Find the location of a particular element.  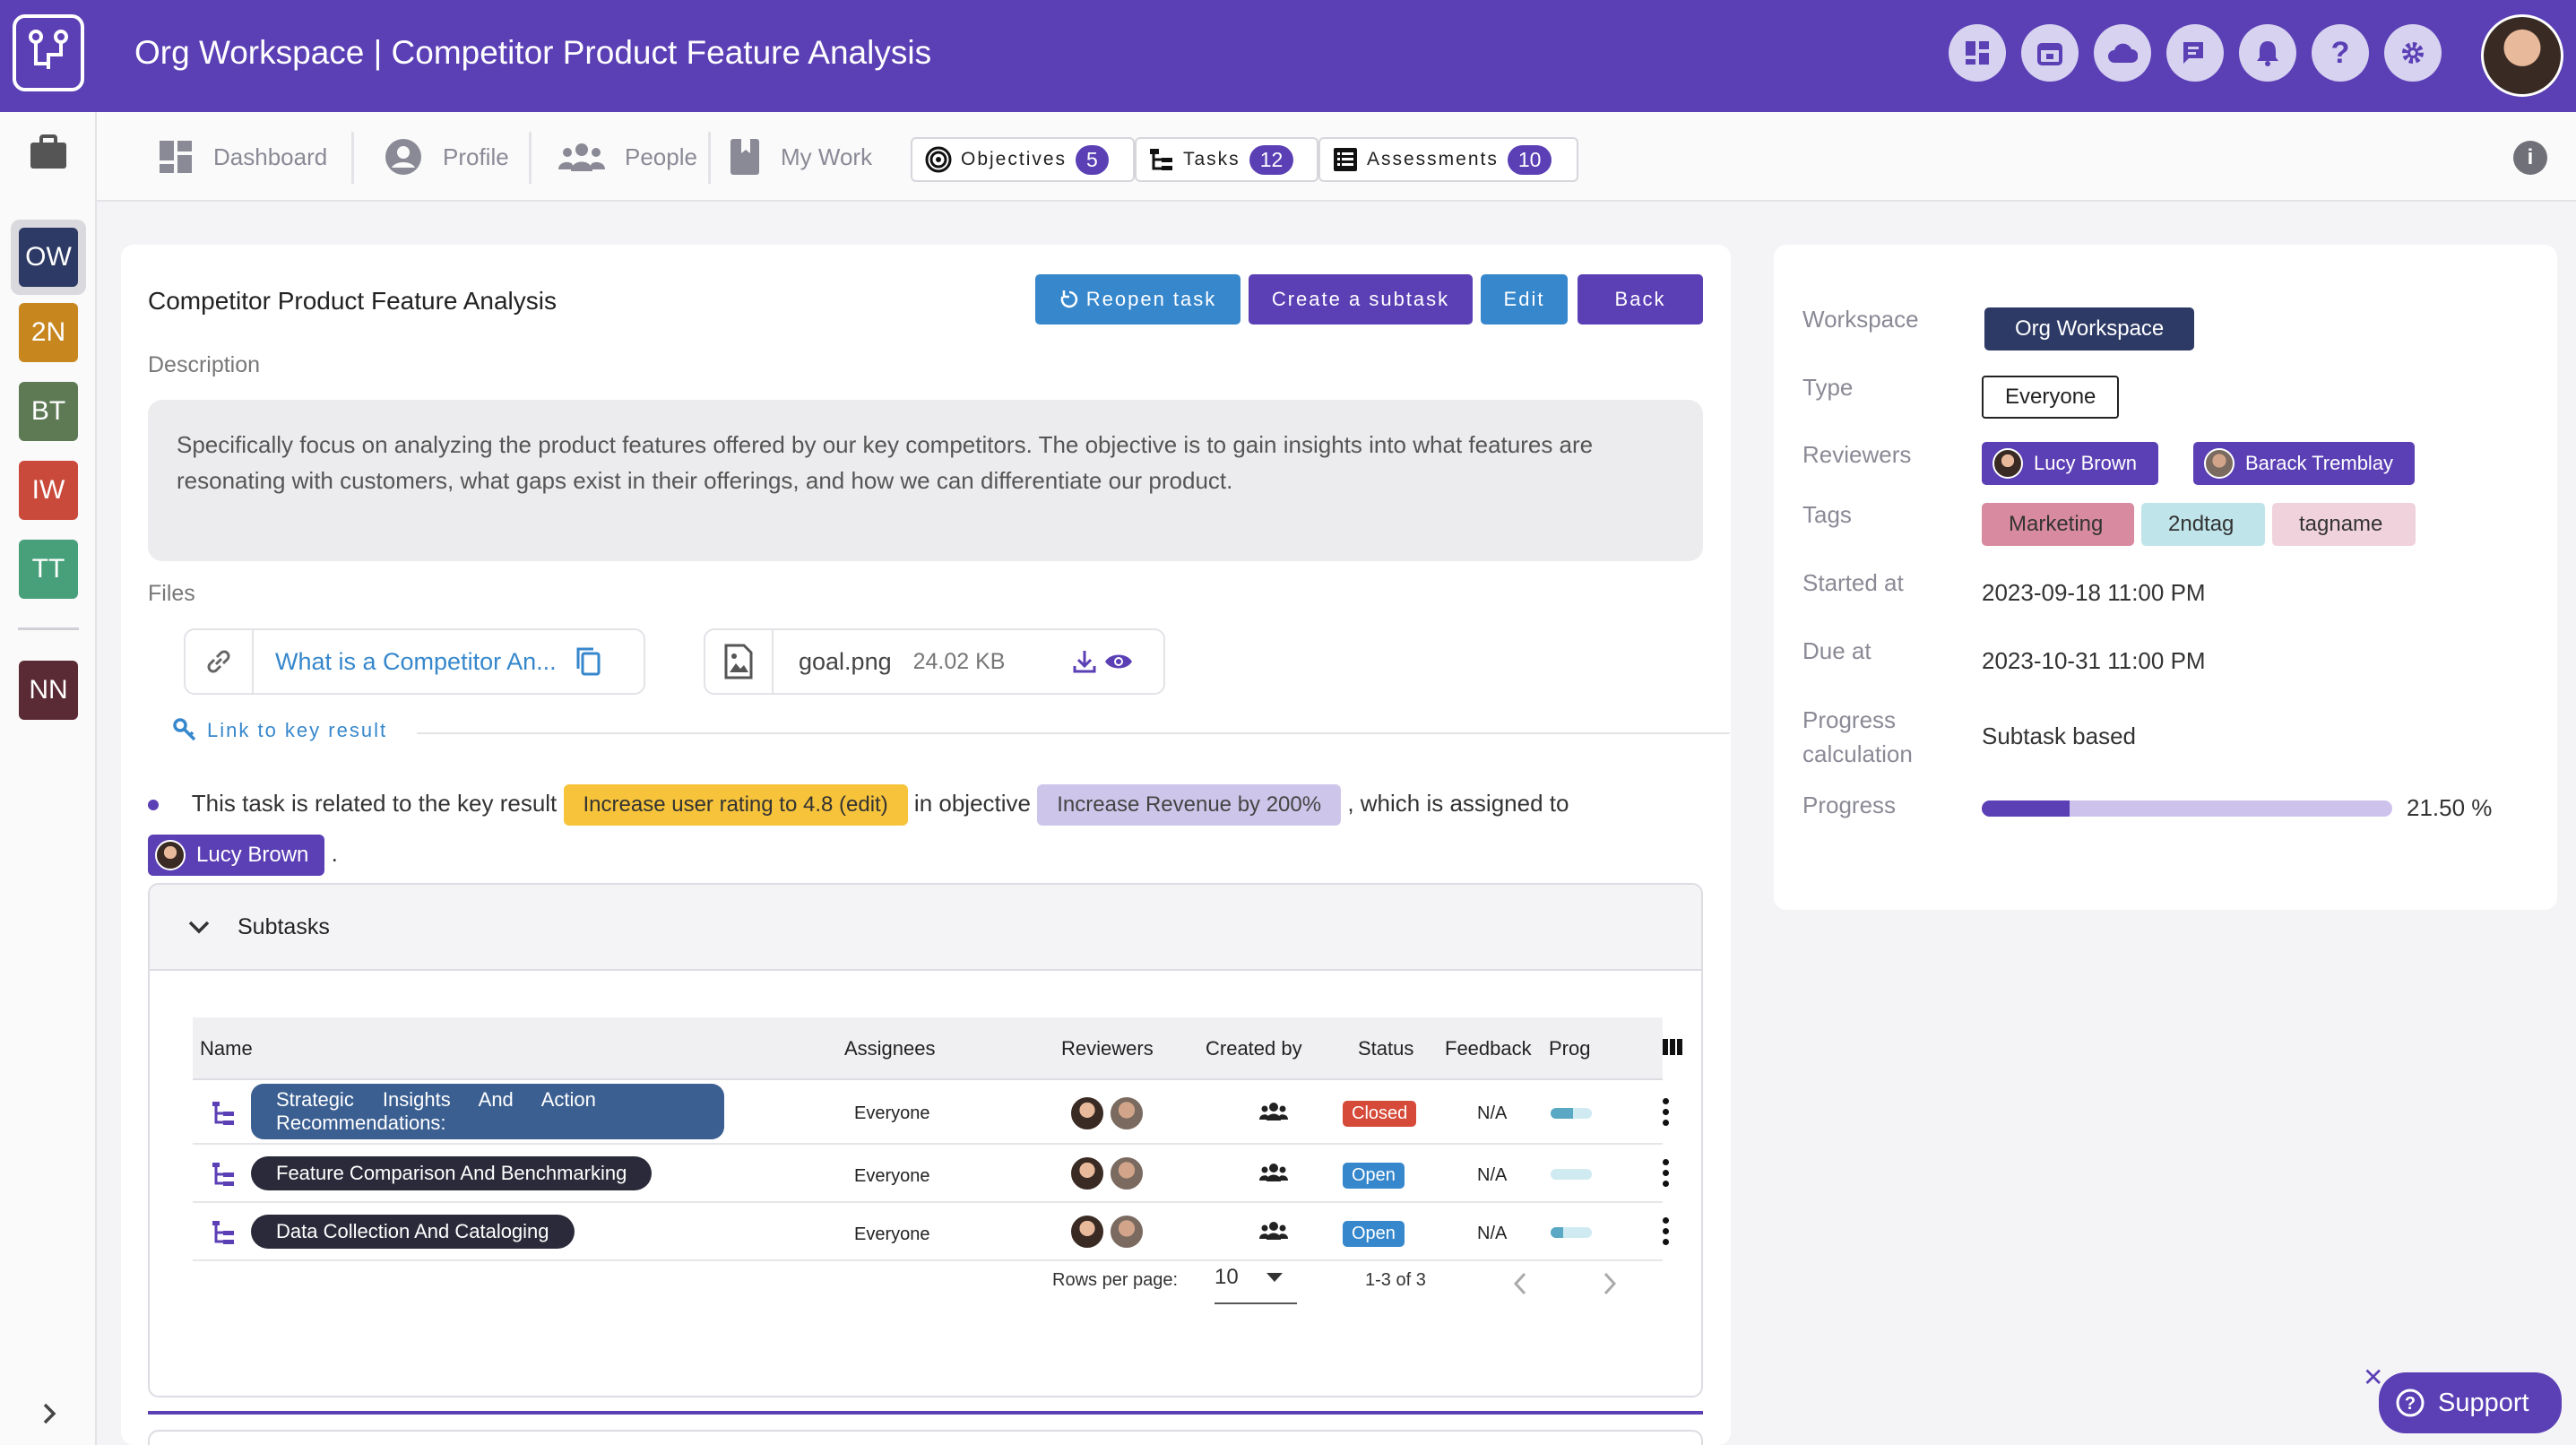

create-subtask-button: Create a subtask is located at coordinates (1361, 299).